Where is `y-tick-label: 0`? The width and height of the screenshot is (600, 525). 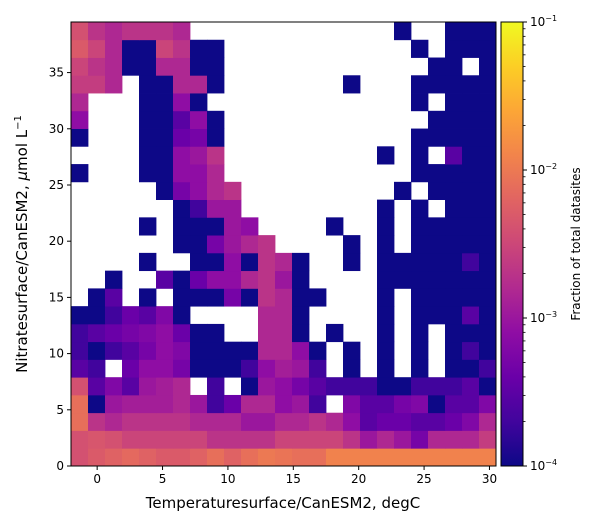 y-tick-label: 0 is located at coordinates (60, 466).